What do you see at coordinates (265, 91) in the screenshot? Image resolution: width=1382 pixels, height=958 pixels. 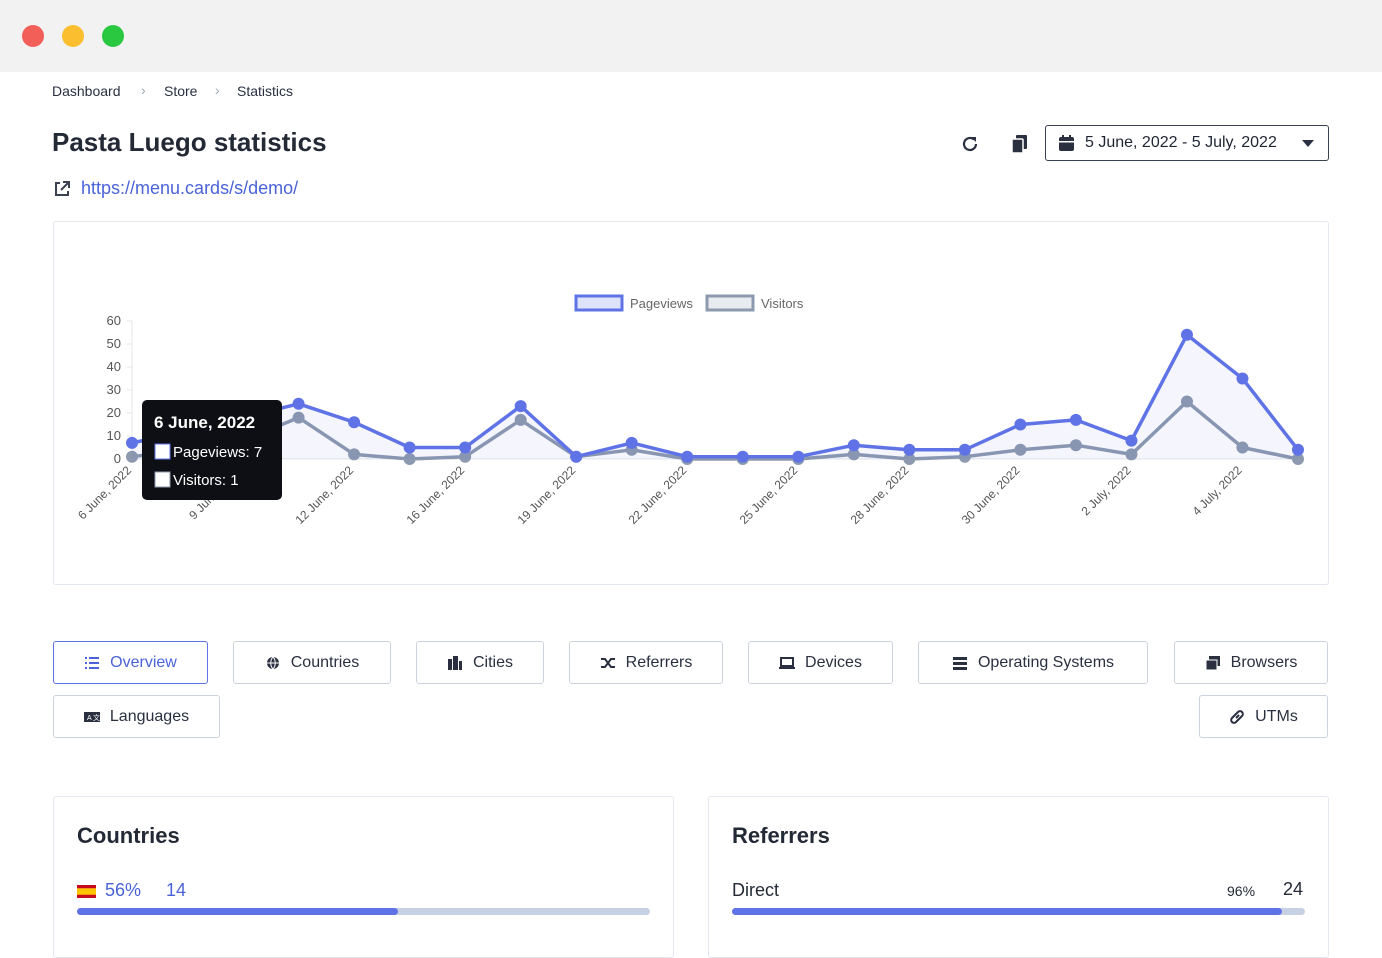 I see `breadcrumb-current: Statistics` at bounding box center [265, 91].